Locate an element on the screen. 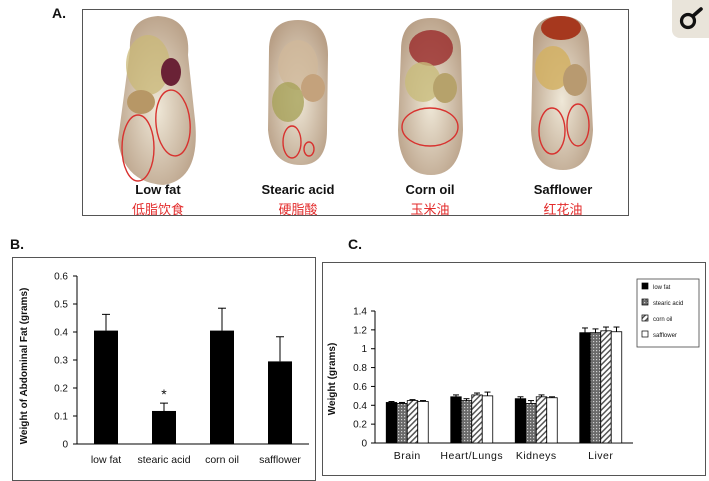  x-tick-label: stearic acid is located at coordinates (163, 460).